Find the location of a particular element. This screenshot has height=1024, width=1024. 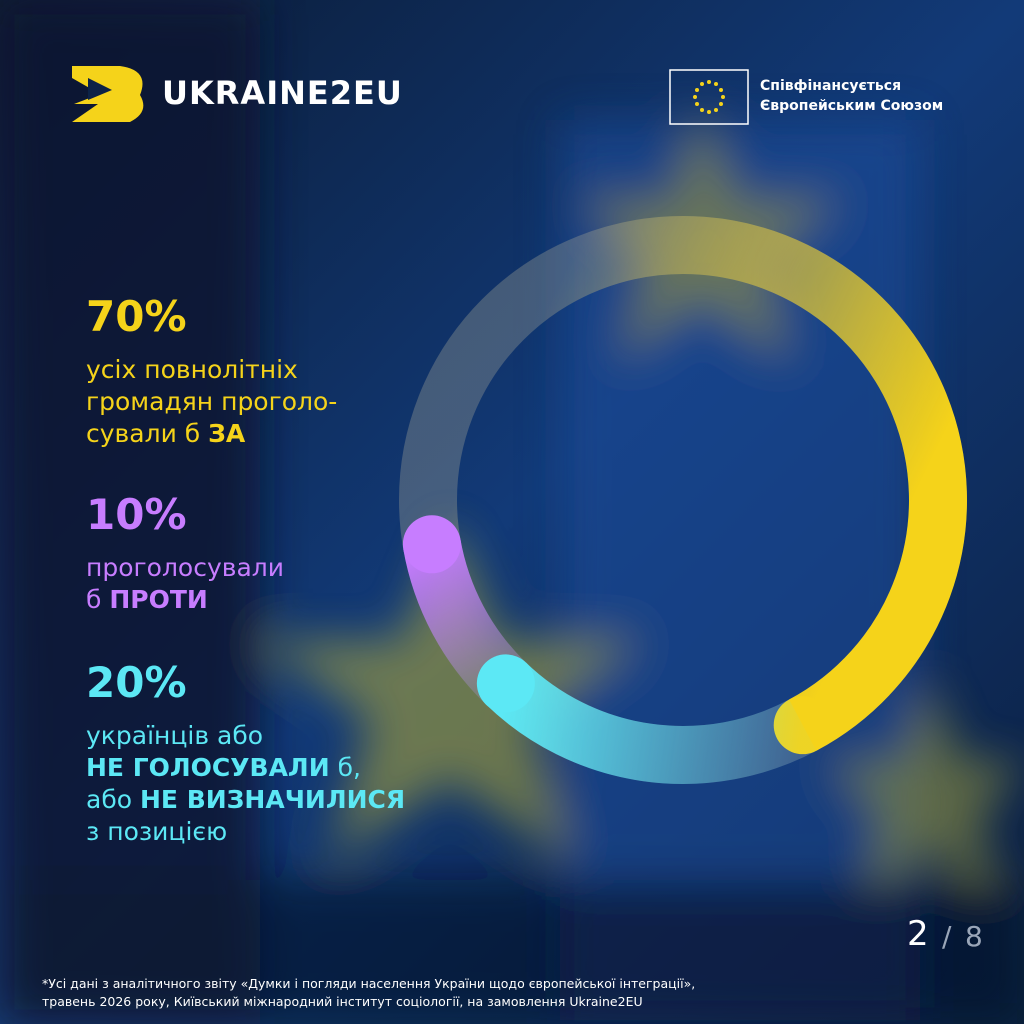

value-label: 70% is located at coordinates (136, 316).